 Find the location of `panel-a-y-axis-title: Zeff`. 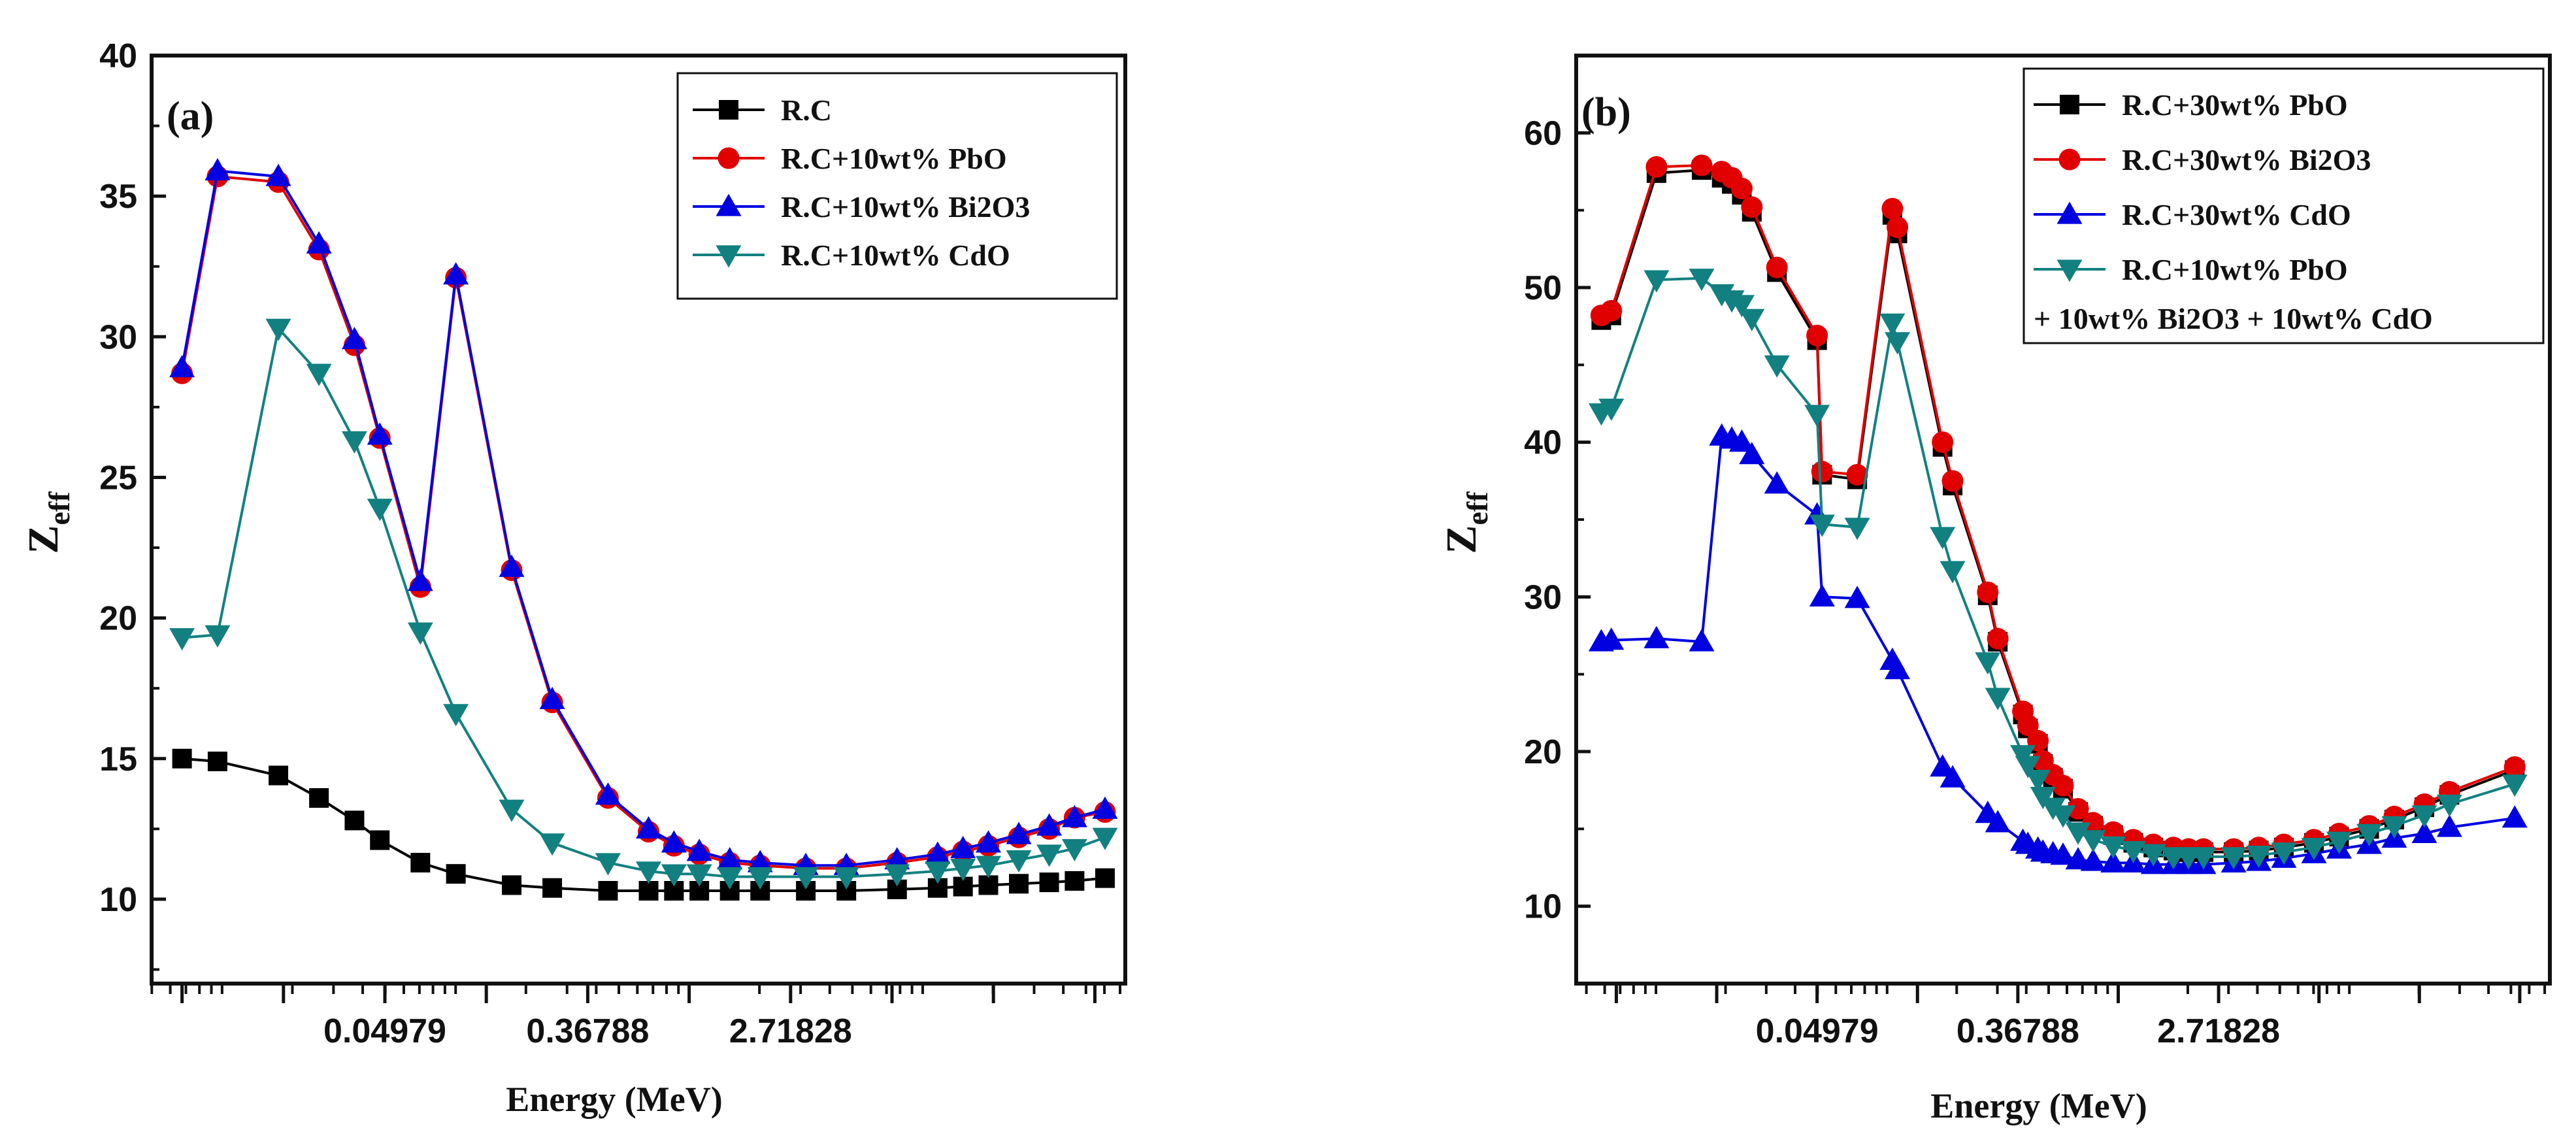

panel-a-y-axis-title: Zeff is located at coordinates (48, 522).